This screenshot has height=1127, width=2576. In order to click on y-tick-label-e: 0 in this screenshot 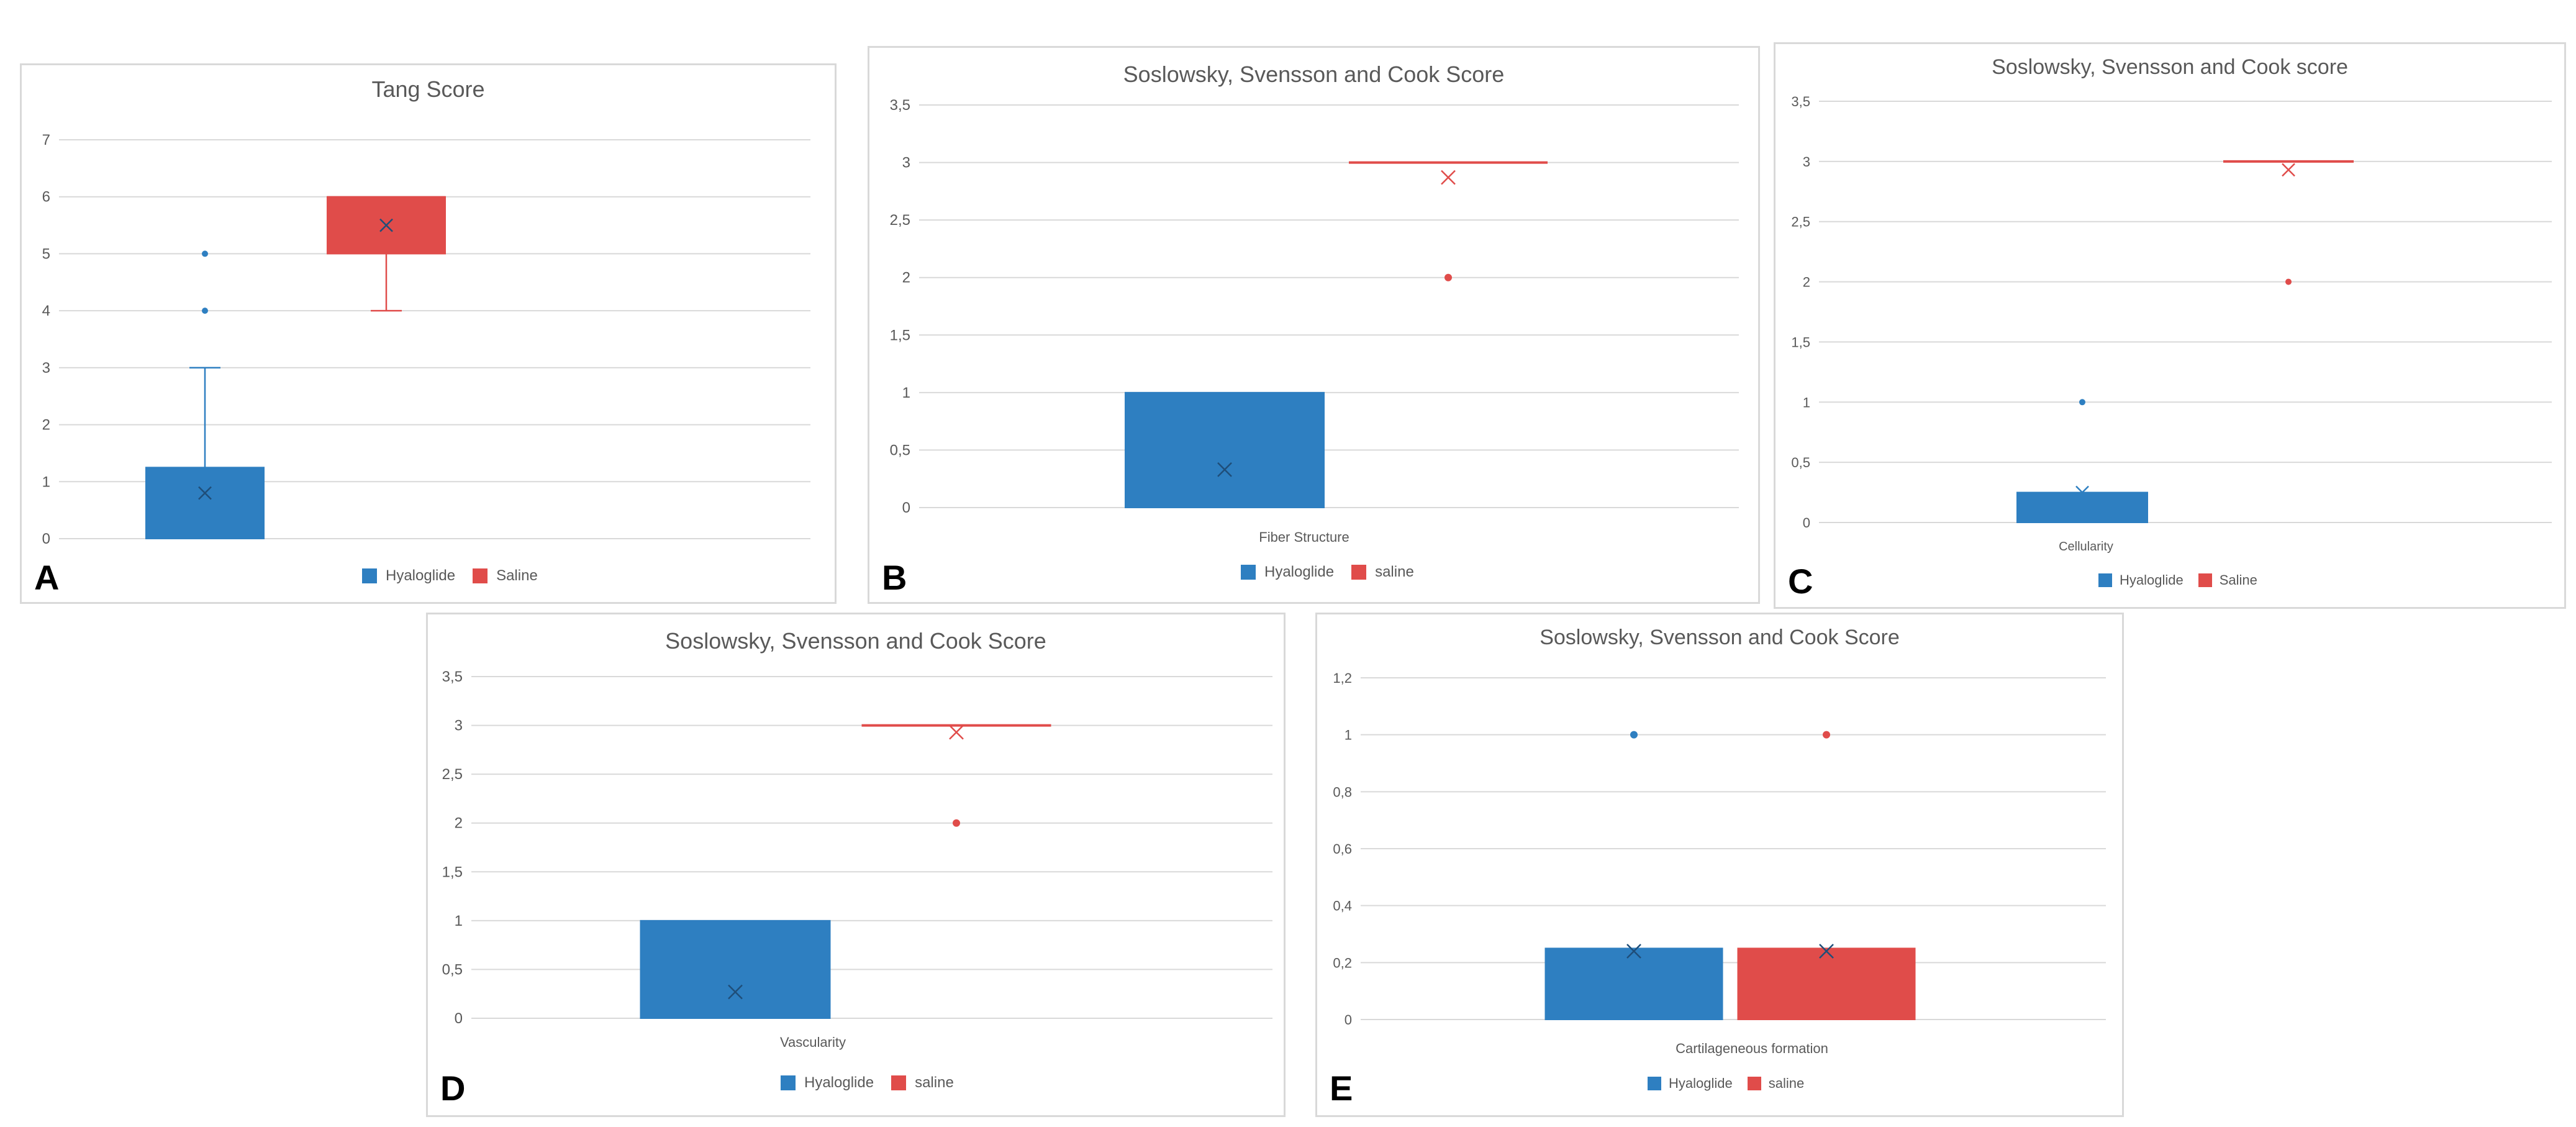, I will do `click(1348, 1020)`.